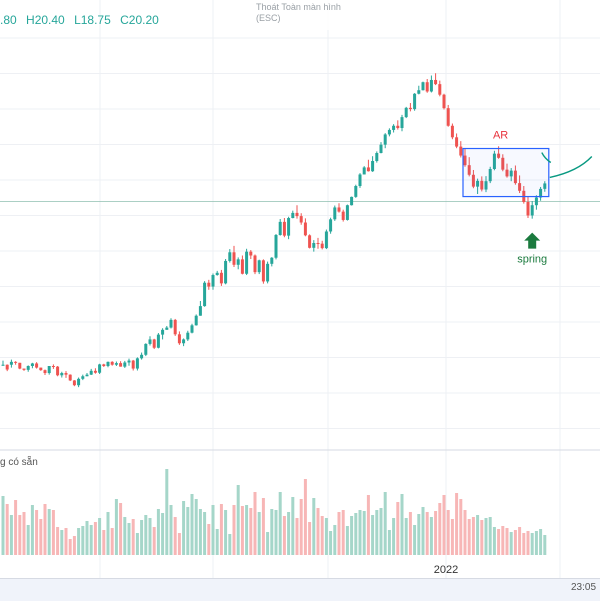  Describe the element at coordinates (532, 240) in the screenshot. I see `up-arrow-icon` at that location.